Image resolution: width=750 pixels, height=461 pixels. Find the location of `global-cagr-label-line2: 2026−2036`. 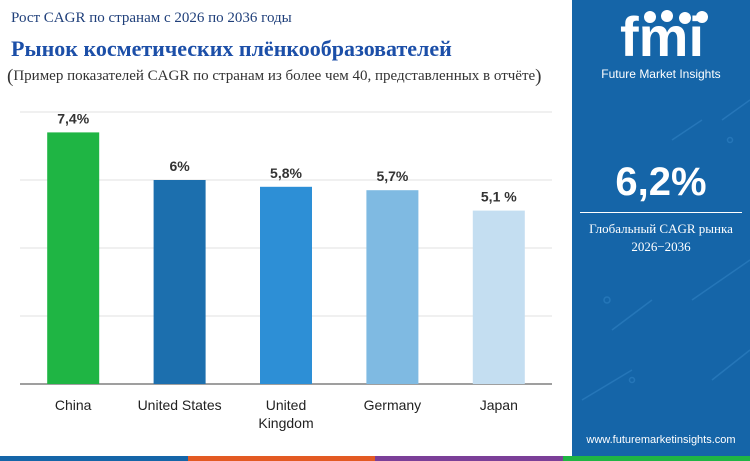

global-cagr-label-line2: 2026−2036 is located at coordinates (661, 246).